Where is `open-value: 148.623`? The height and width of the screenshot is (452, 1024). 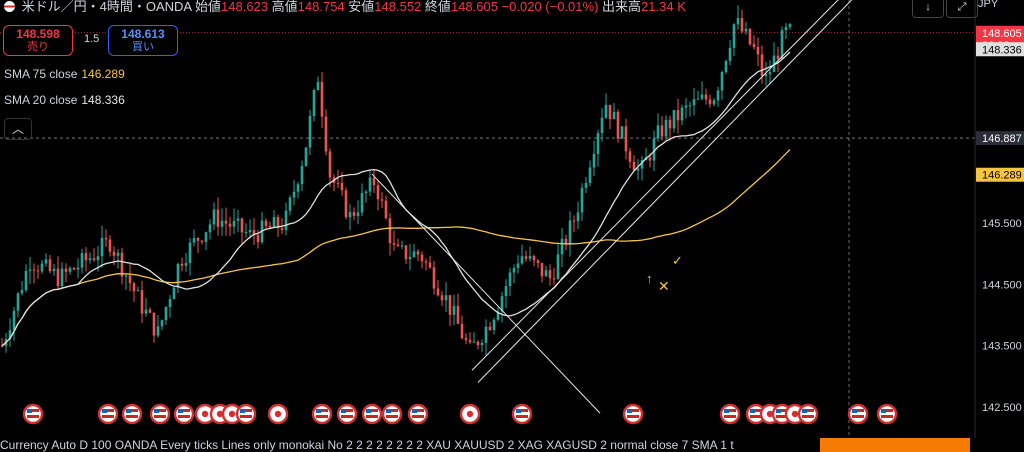
open-value: 148.623 is located at coordinates (245, 7).